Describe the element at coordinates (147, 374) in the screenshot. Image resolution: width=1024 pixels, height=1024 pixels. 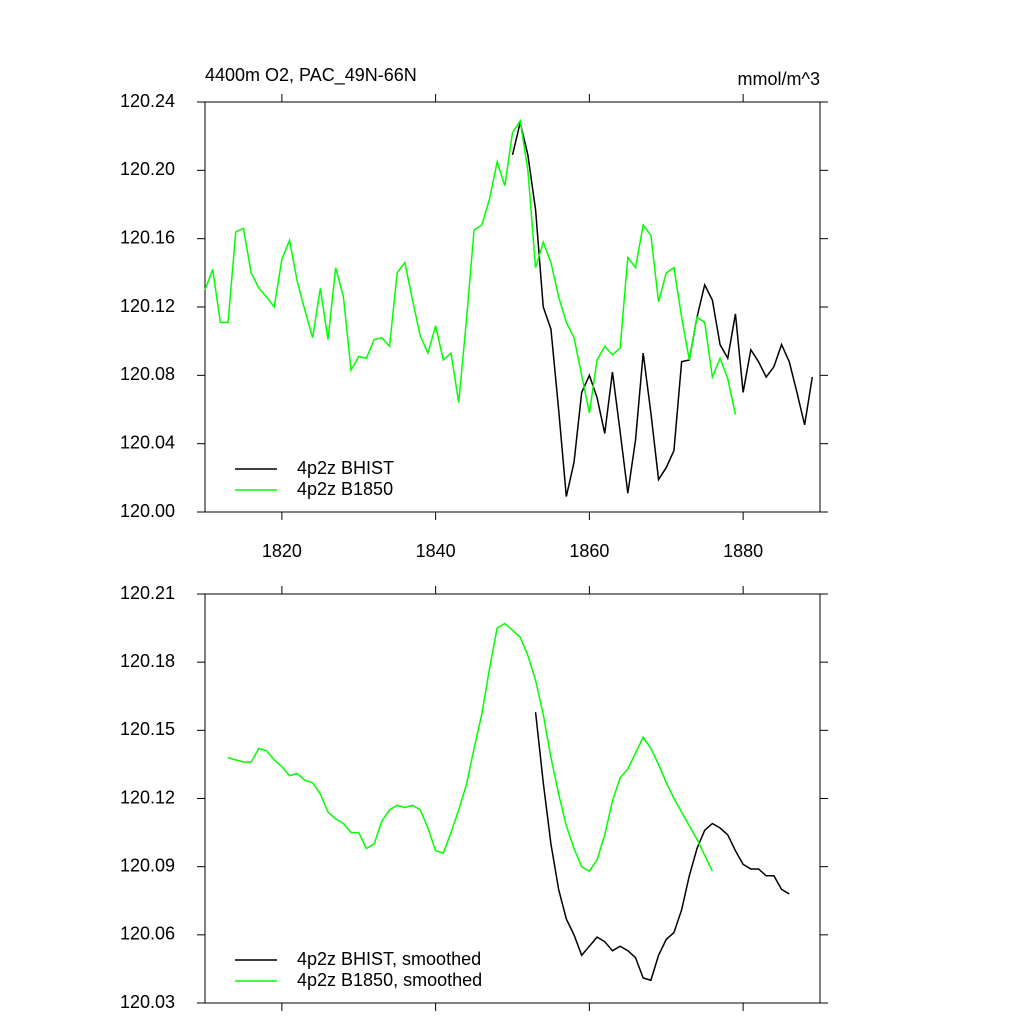
I see `y-tick-label: 120.08` at that location.